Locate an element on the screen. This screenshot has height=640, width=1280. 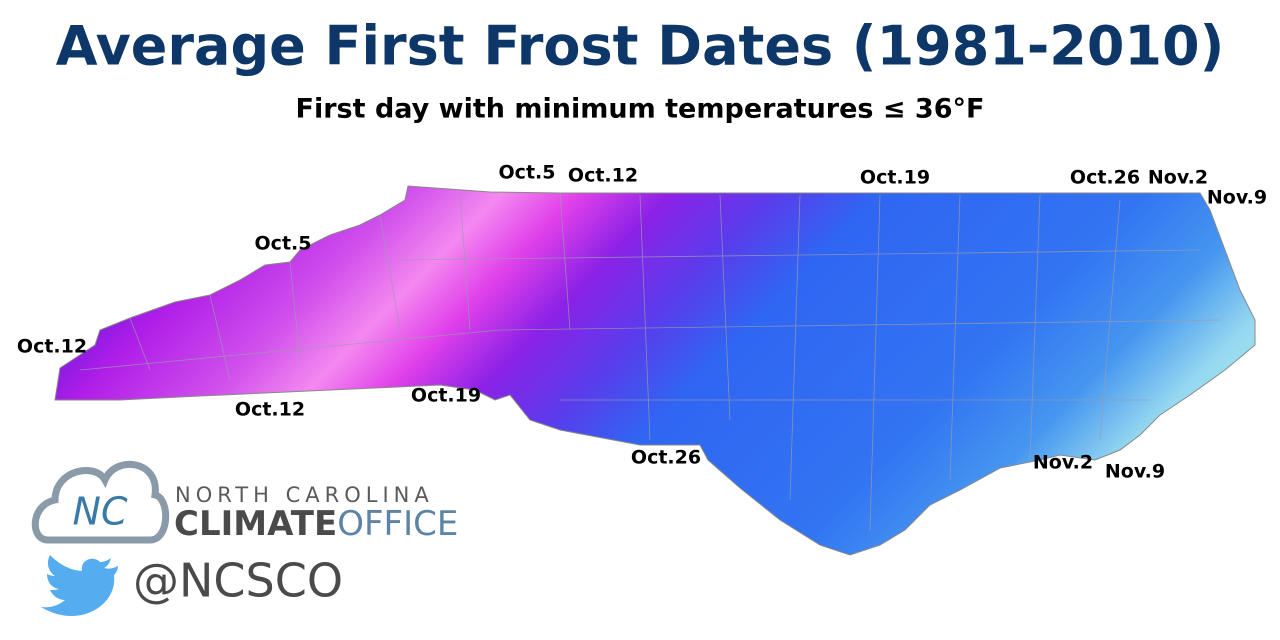
logo-name: CLIMATEOFFICE is located at coordinates (316, 524).